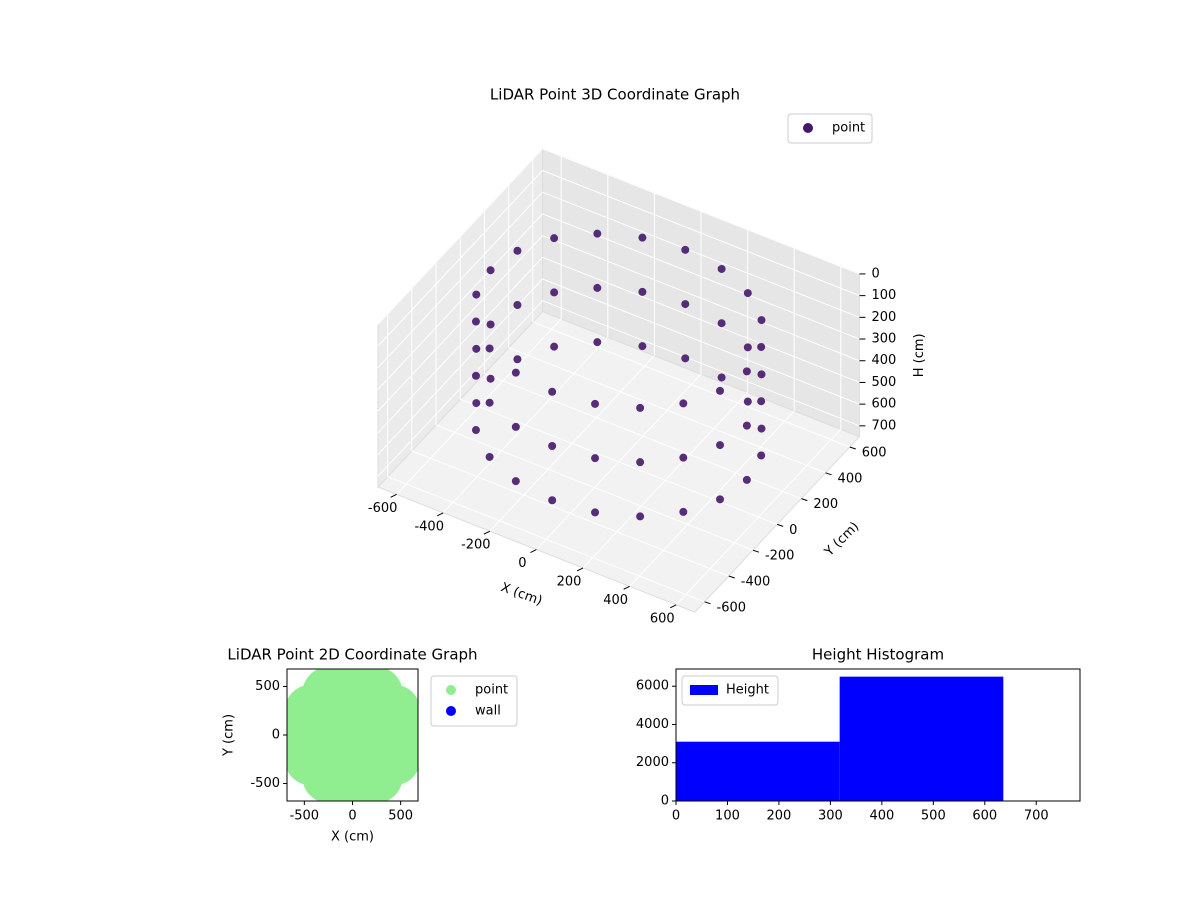  Describe the element at coordinates (522, 594) in the screenshot. I see `x-axis-label: X (cm)` at that location.